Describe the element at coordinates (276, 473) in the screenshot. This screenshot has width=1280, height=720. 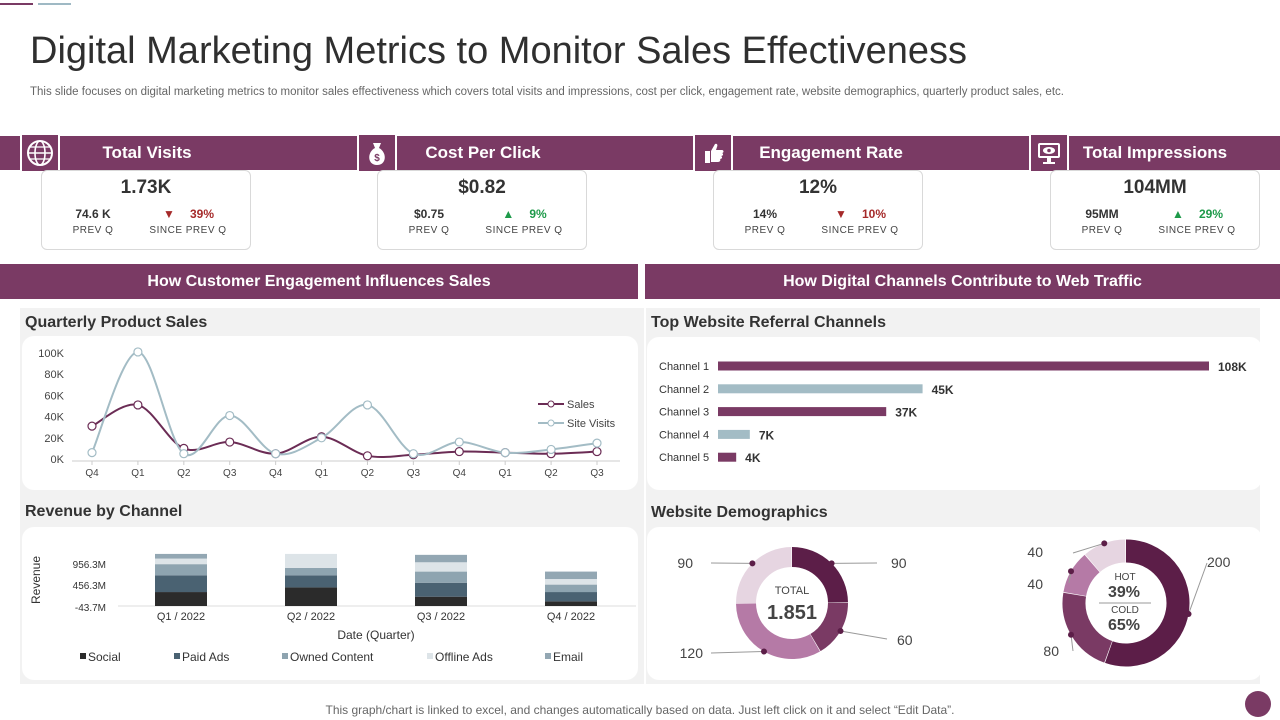
I see `x-tick-label: Q4` at that location.